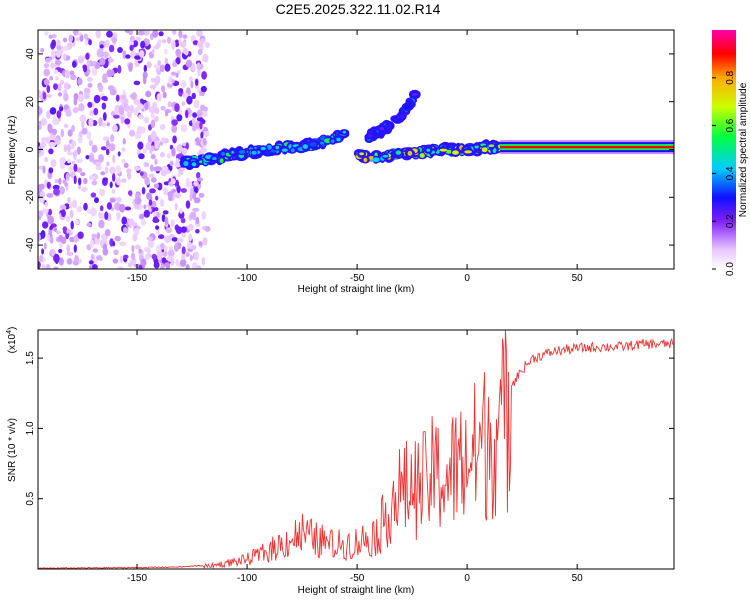 This screenshot has width=750, height=600. Describe the element at coordinates (137, 278) in the screenshot. I see `x-tick-label: -150` at that location.